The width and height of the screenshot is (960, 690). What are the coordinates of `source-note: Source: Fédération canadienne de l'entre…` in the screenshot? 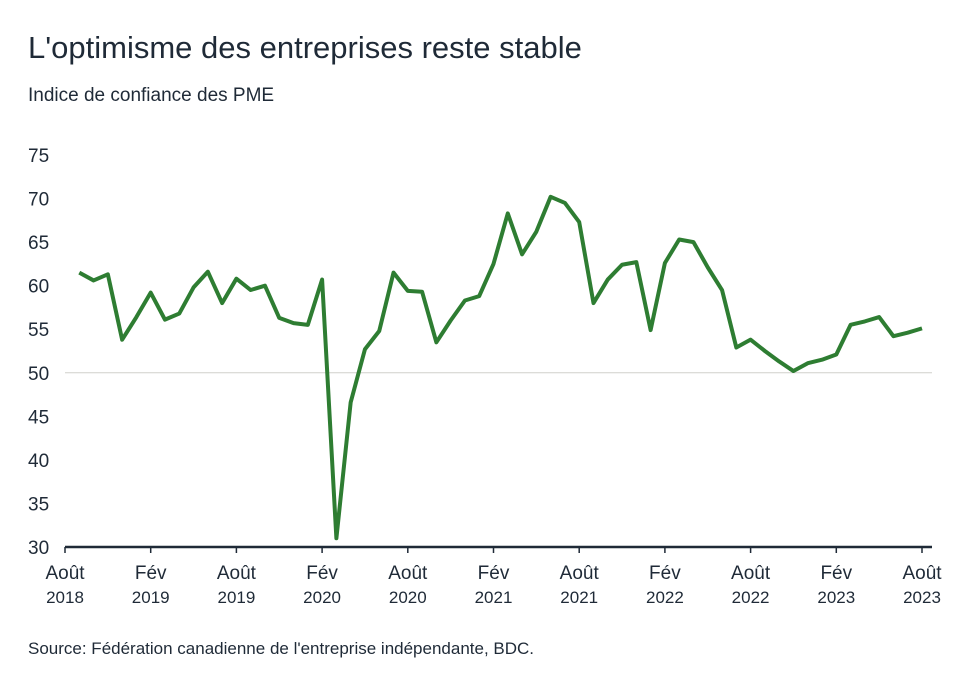 It's located at (281, 648).